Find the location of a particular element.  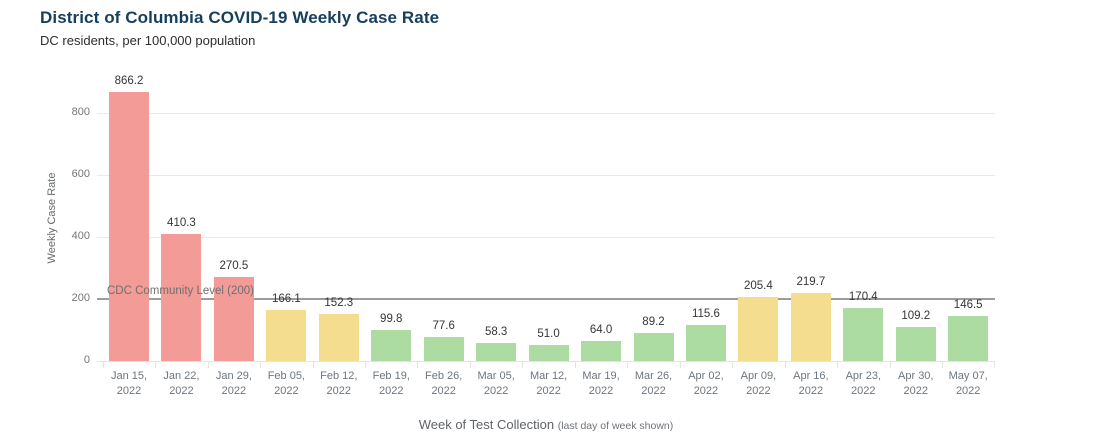

x-axis-baseline is located at coordinates (546, 361).